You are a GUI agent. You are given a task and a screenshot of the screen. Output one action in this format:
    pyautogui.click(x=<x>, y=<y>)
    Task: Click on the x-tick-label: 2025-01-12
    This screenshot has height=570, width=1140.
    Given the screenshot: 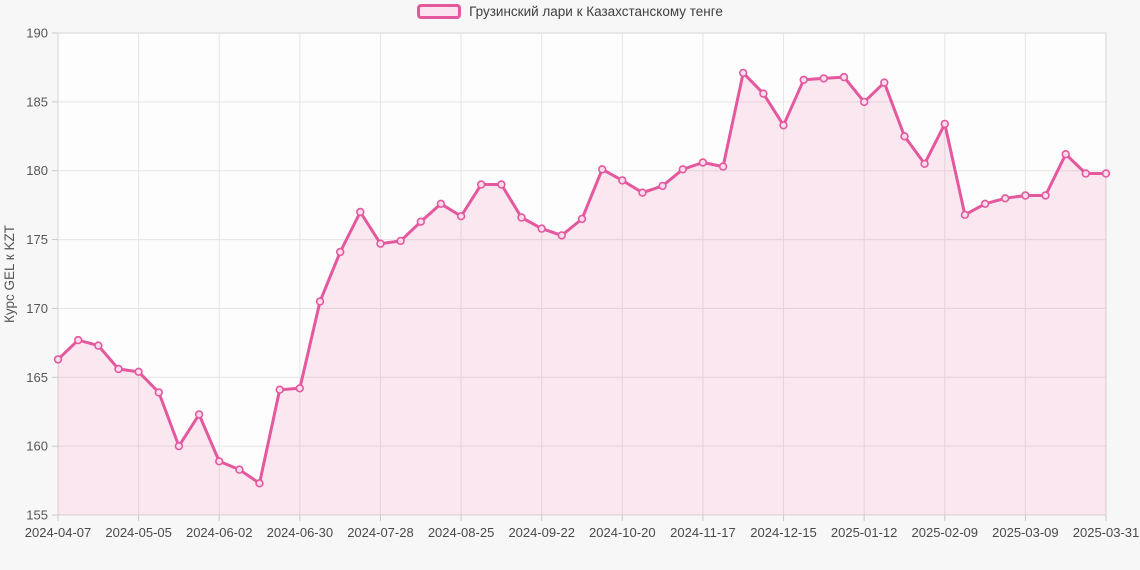 What is the action you would take?
    pyautogui.click(x=864, y=532)
    